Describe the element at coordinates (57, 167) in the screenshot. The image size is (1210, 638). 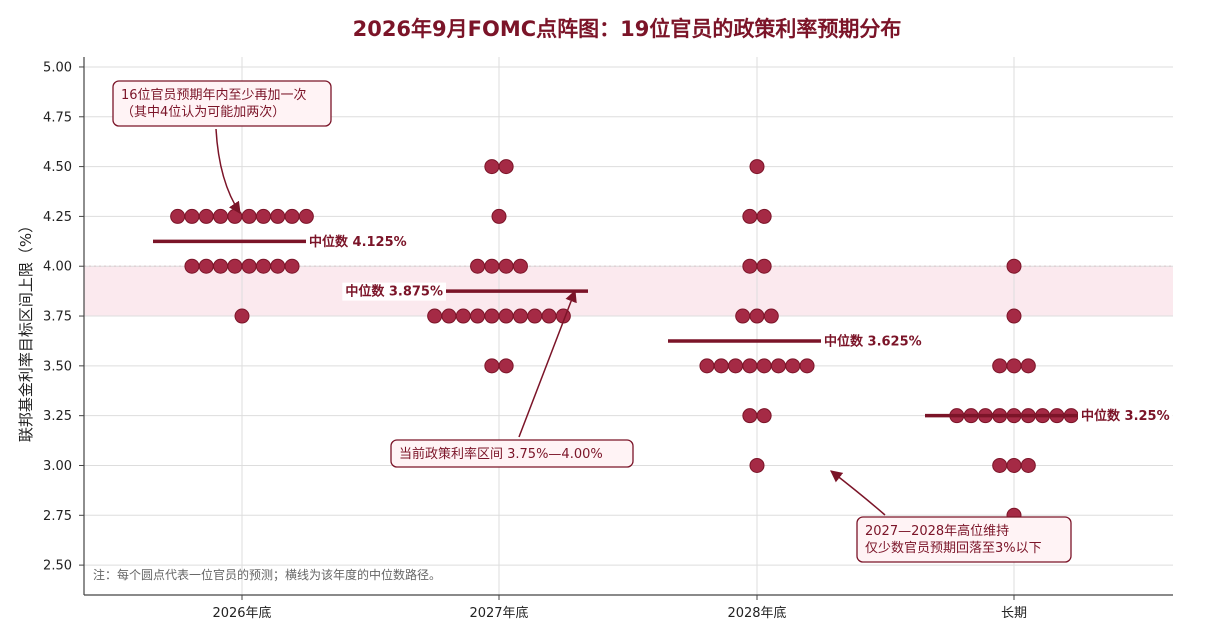
I see `y-tick-label: 4.50` at that location.